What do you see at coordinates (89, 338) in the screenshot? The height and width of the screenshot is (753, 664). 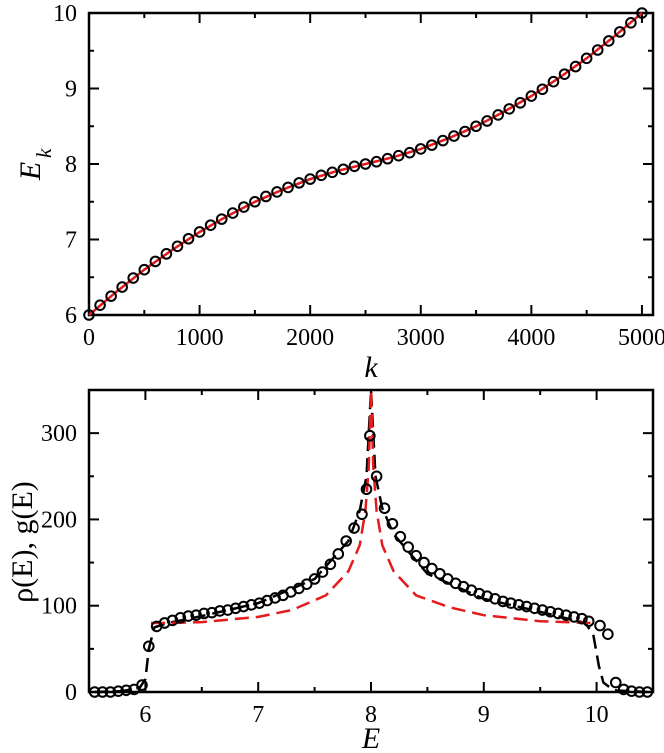 I see `x-tick-label: 0` at bounding box center [89, 338].